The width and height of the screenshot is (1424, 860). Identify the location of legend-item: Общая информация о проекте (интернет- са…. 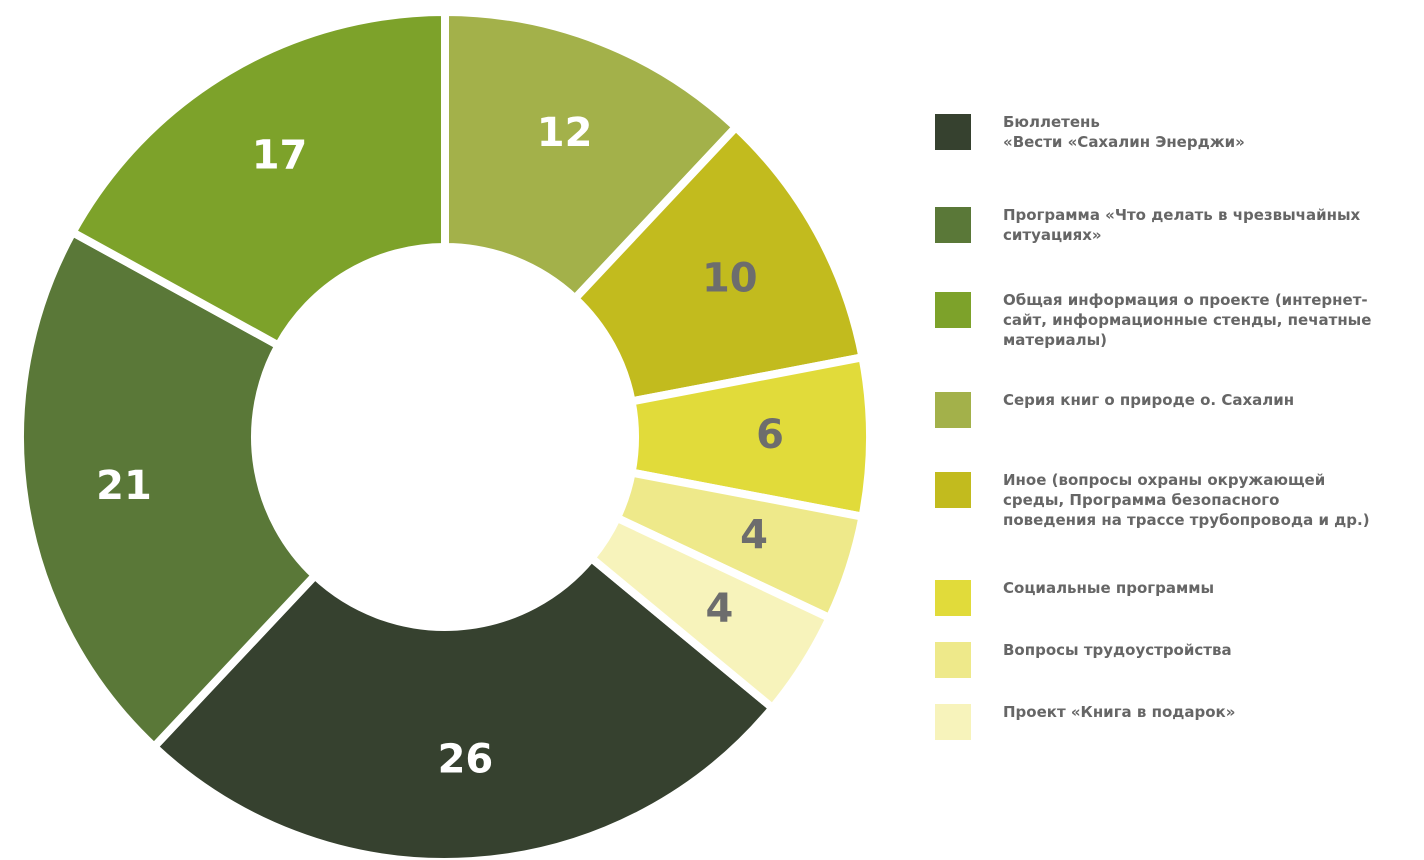
(1179, 319).